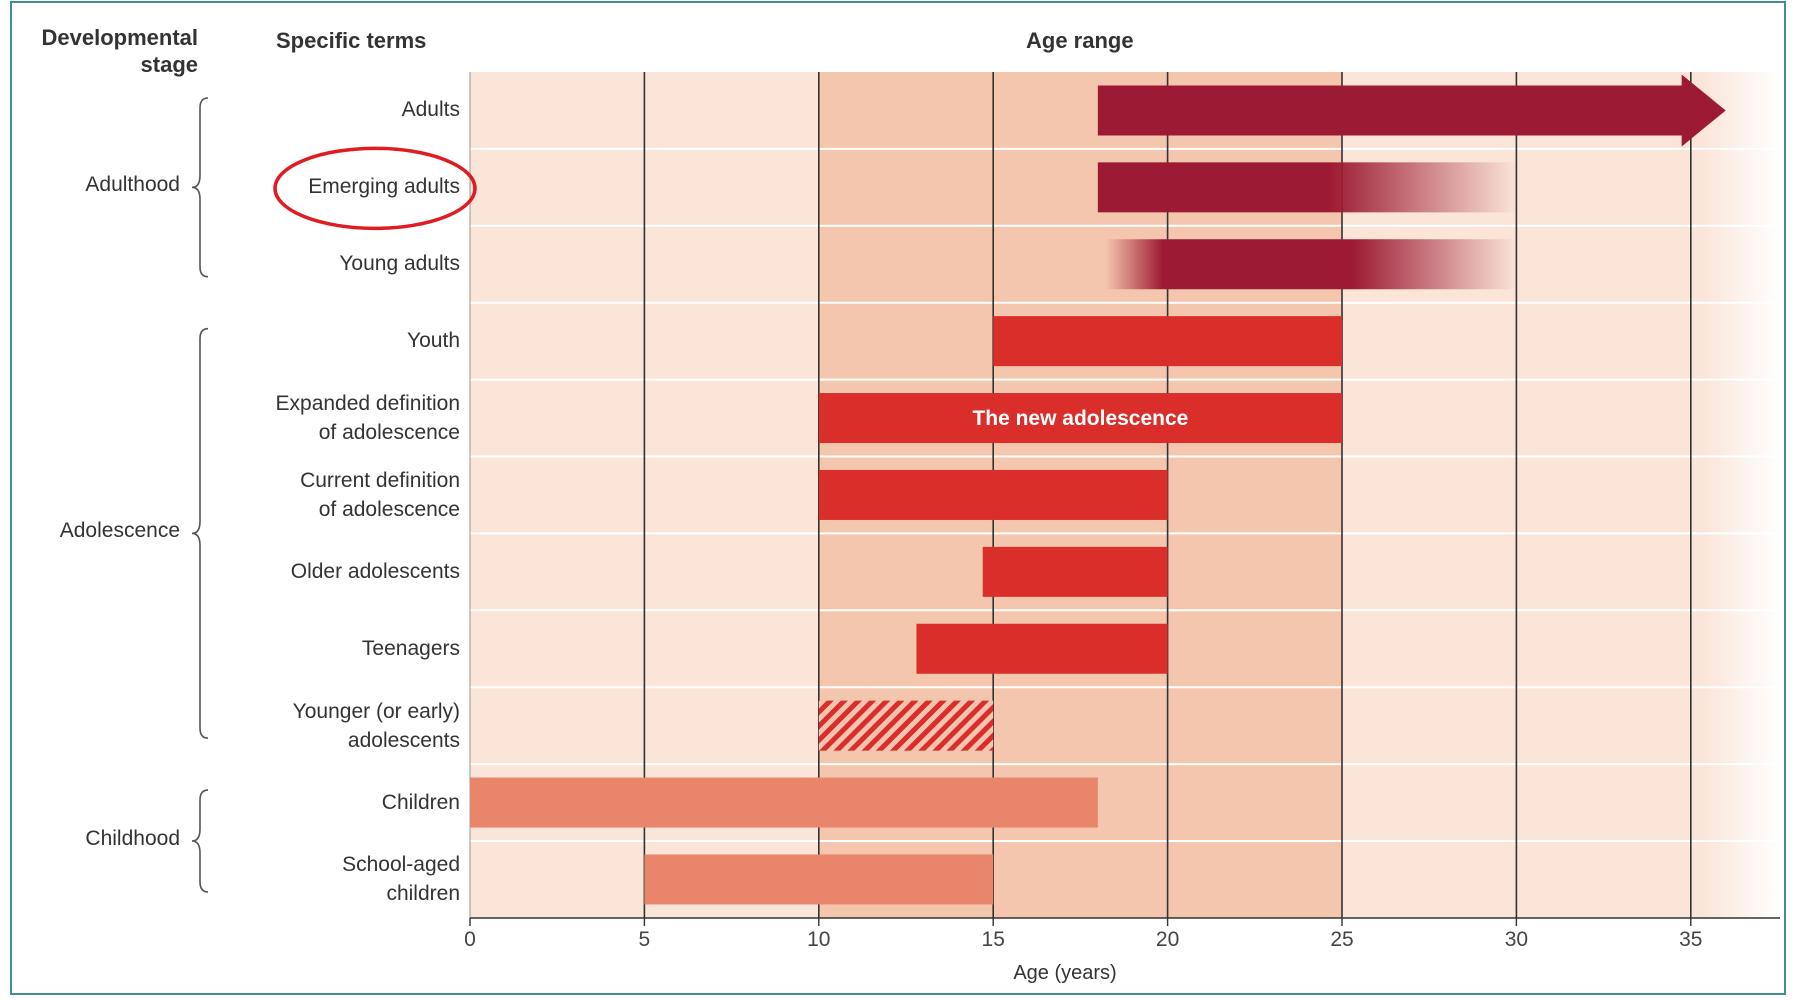 This screenshot has width=1798, height=1000. What do you see at coordinates (784, 802) in the screenshot?
I see `bar-children` at bounding box center [784, 802].